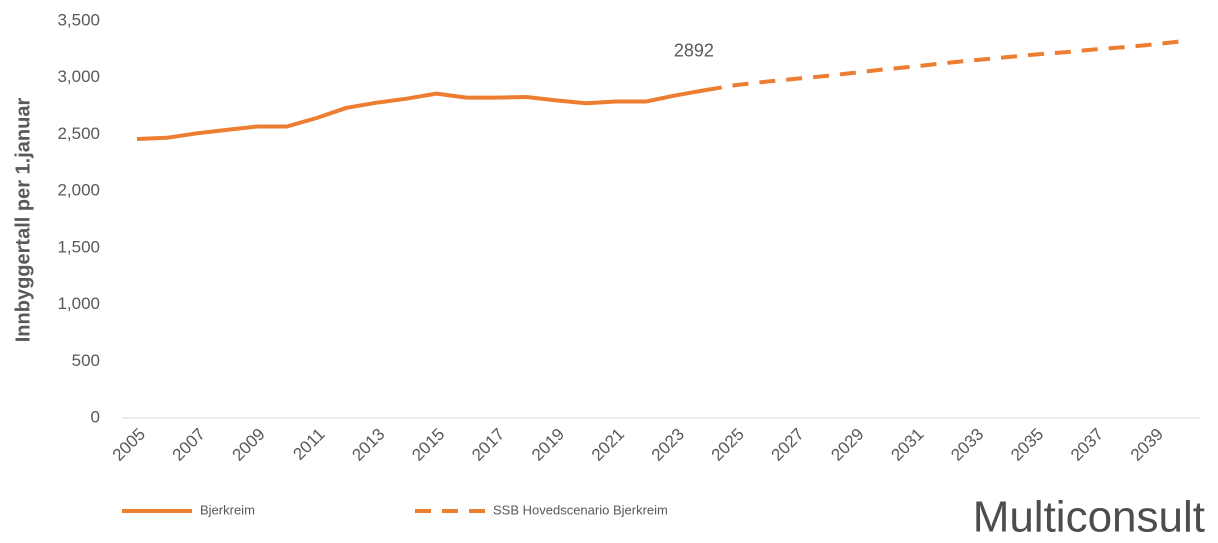 The width and height of the screenshot is (1218, 543). What do you see at coordinates (428, 445) in the screenshot?
I see `x-tick-label: 2015` at bounding box center [428, 445].